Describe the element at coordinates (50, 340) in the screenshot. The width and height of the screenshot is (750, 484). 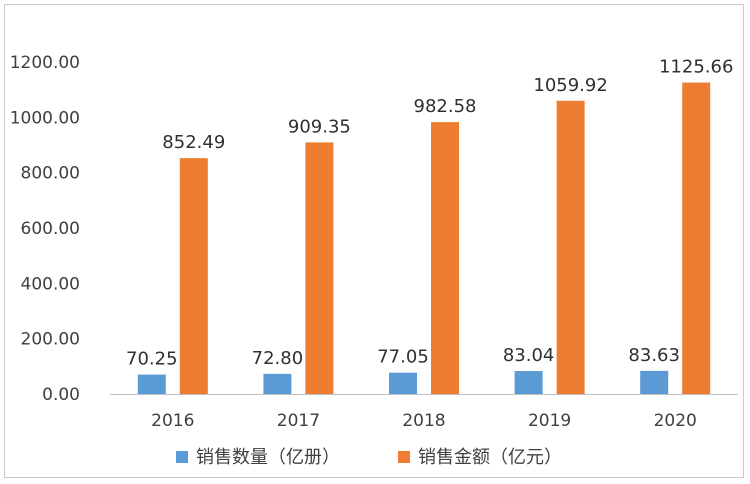
I see `y-tick-label: 200.00` at that location.